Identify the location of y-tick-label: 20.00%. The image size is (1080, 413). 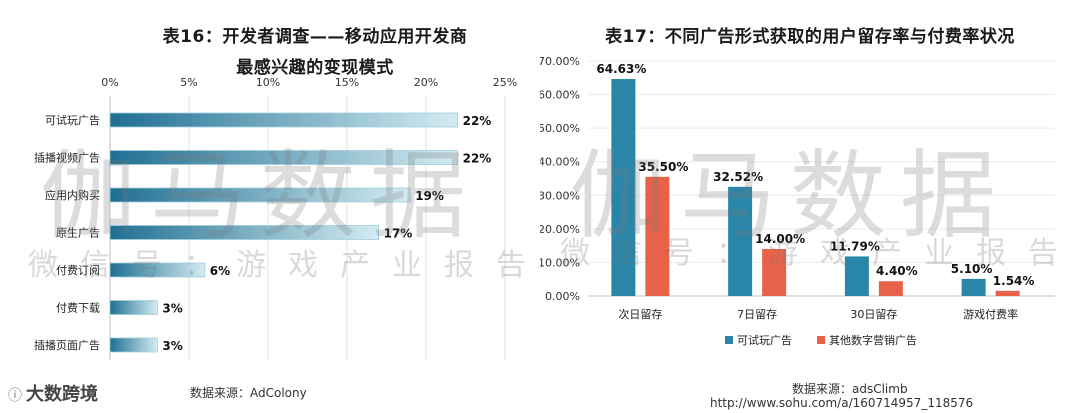
(560, 229).